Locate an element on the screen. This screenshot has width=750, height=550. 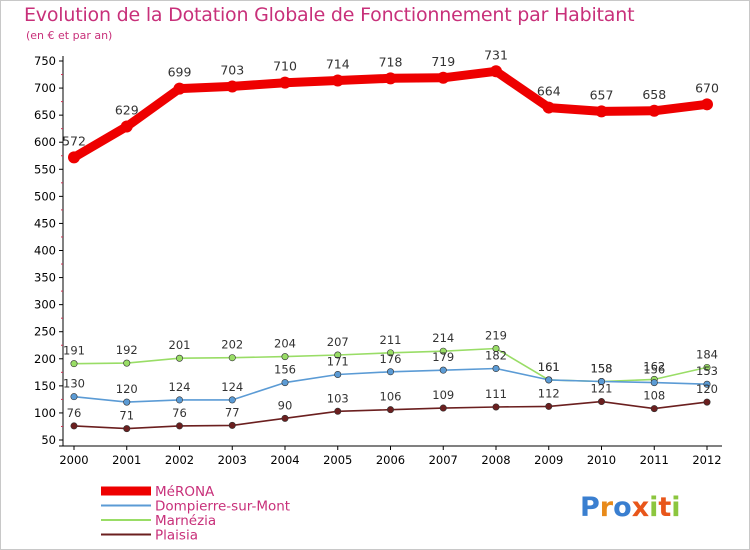
data-label: 191 is located at coordinates (74, 351).